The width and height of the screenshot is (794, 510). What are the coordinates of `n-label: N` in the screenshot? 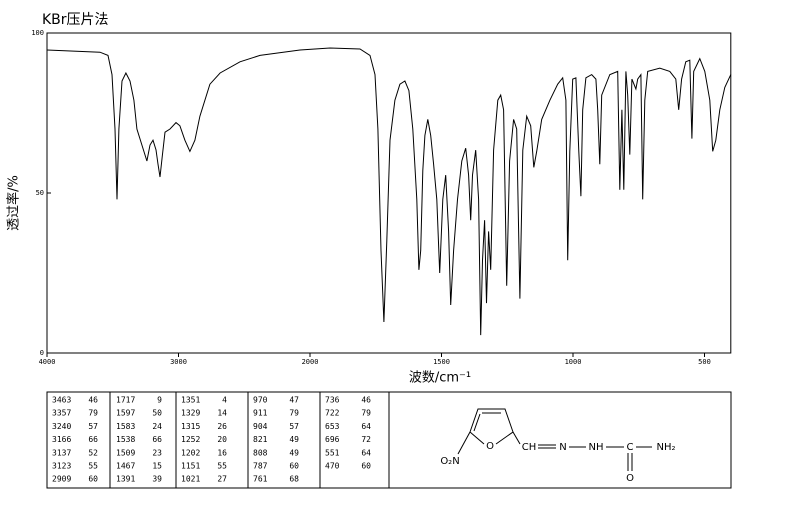 It's located at (562, 447).